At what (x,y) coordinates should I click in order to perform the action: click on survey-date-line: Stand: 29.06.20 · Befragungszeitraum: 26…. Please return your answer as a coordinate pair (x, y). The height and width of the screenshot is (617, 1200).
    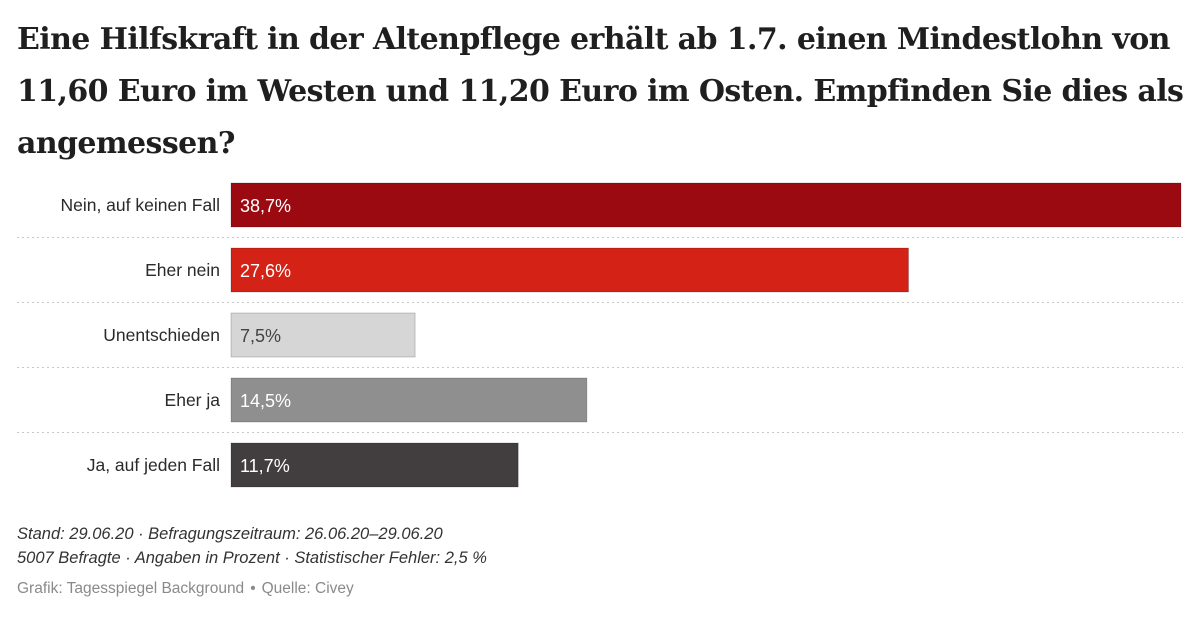
    Looking at the image, I should click on (230, 534).